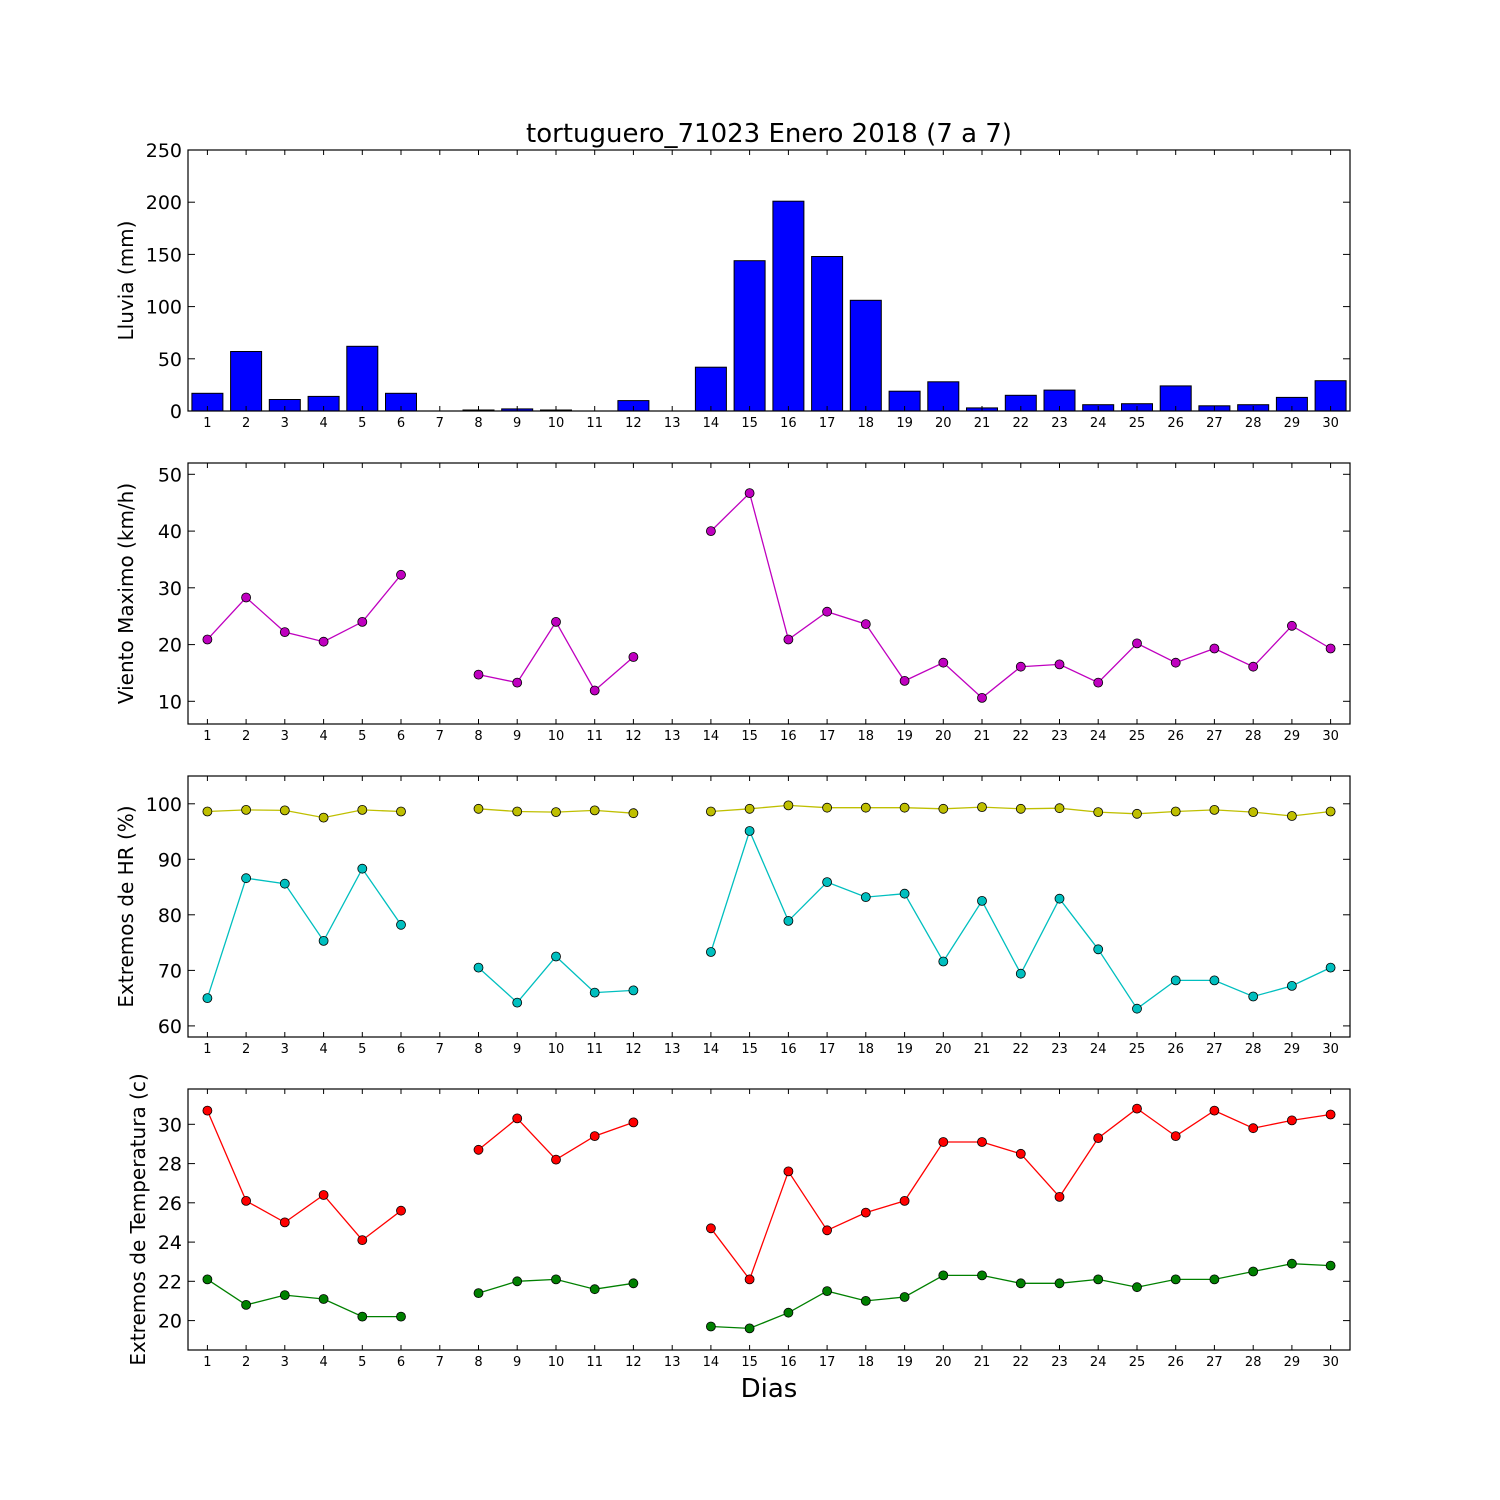 This screenshot has height=1500, width=1500. Describe the element at coordinates (904, 1049) in the screenshot. I see `x-tick-label-hr: 19` at that location.